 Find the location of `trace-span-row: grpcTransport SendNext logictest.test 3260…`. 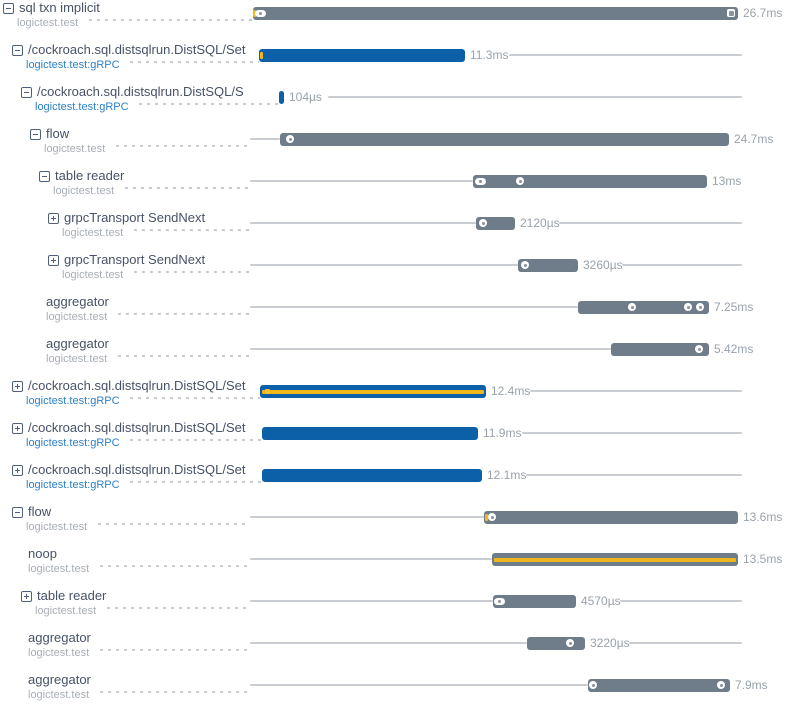

trace-span-row: grpcTransport SendNext logictest.test 3260… is located at coordinates (393, 273).